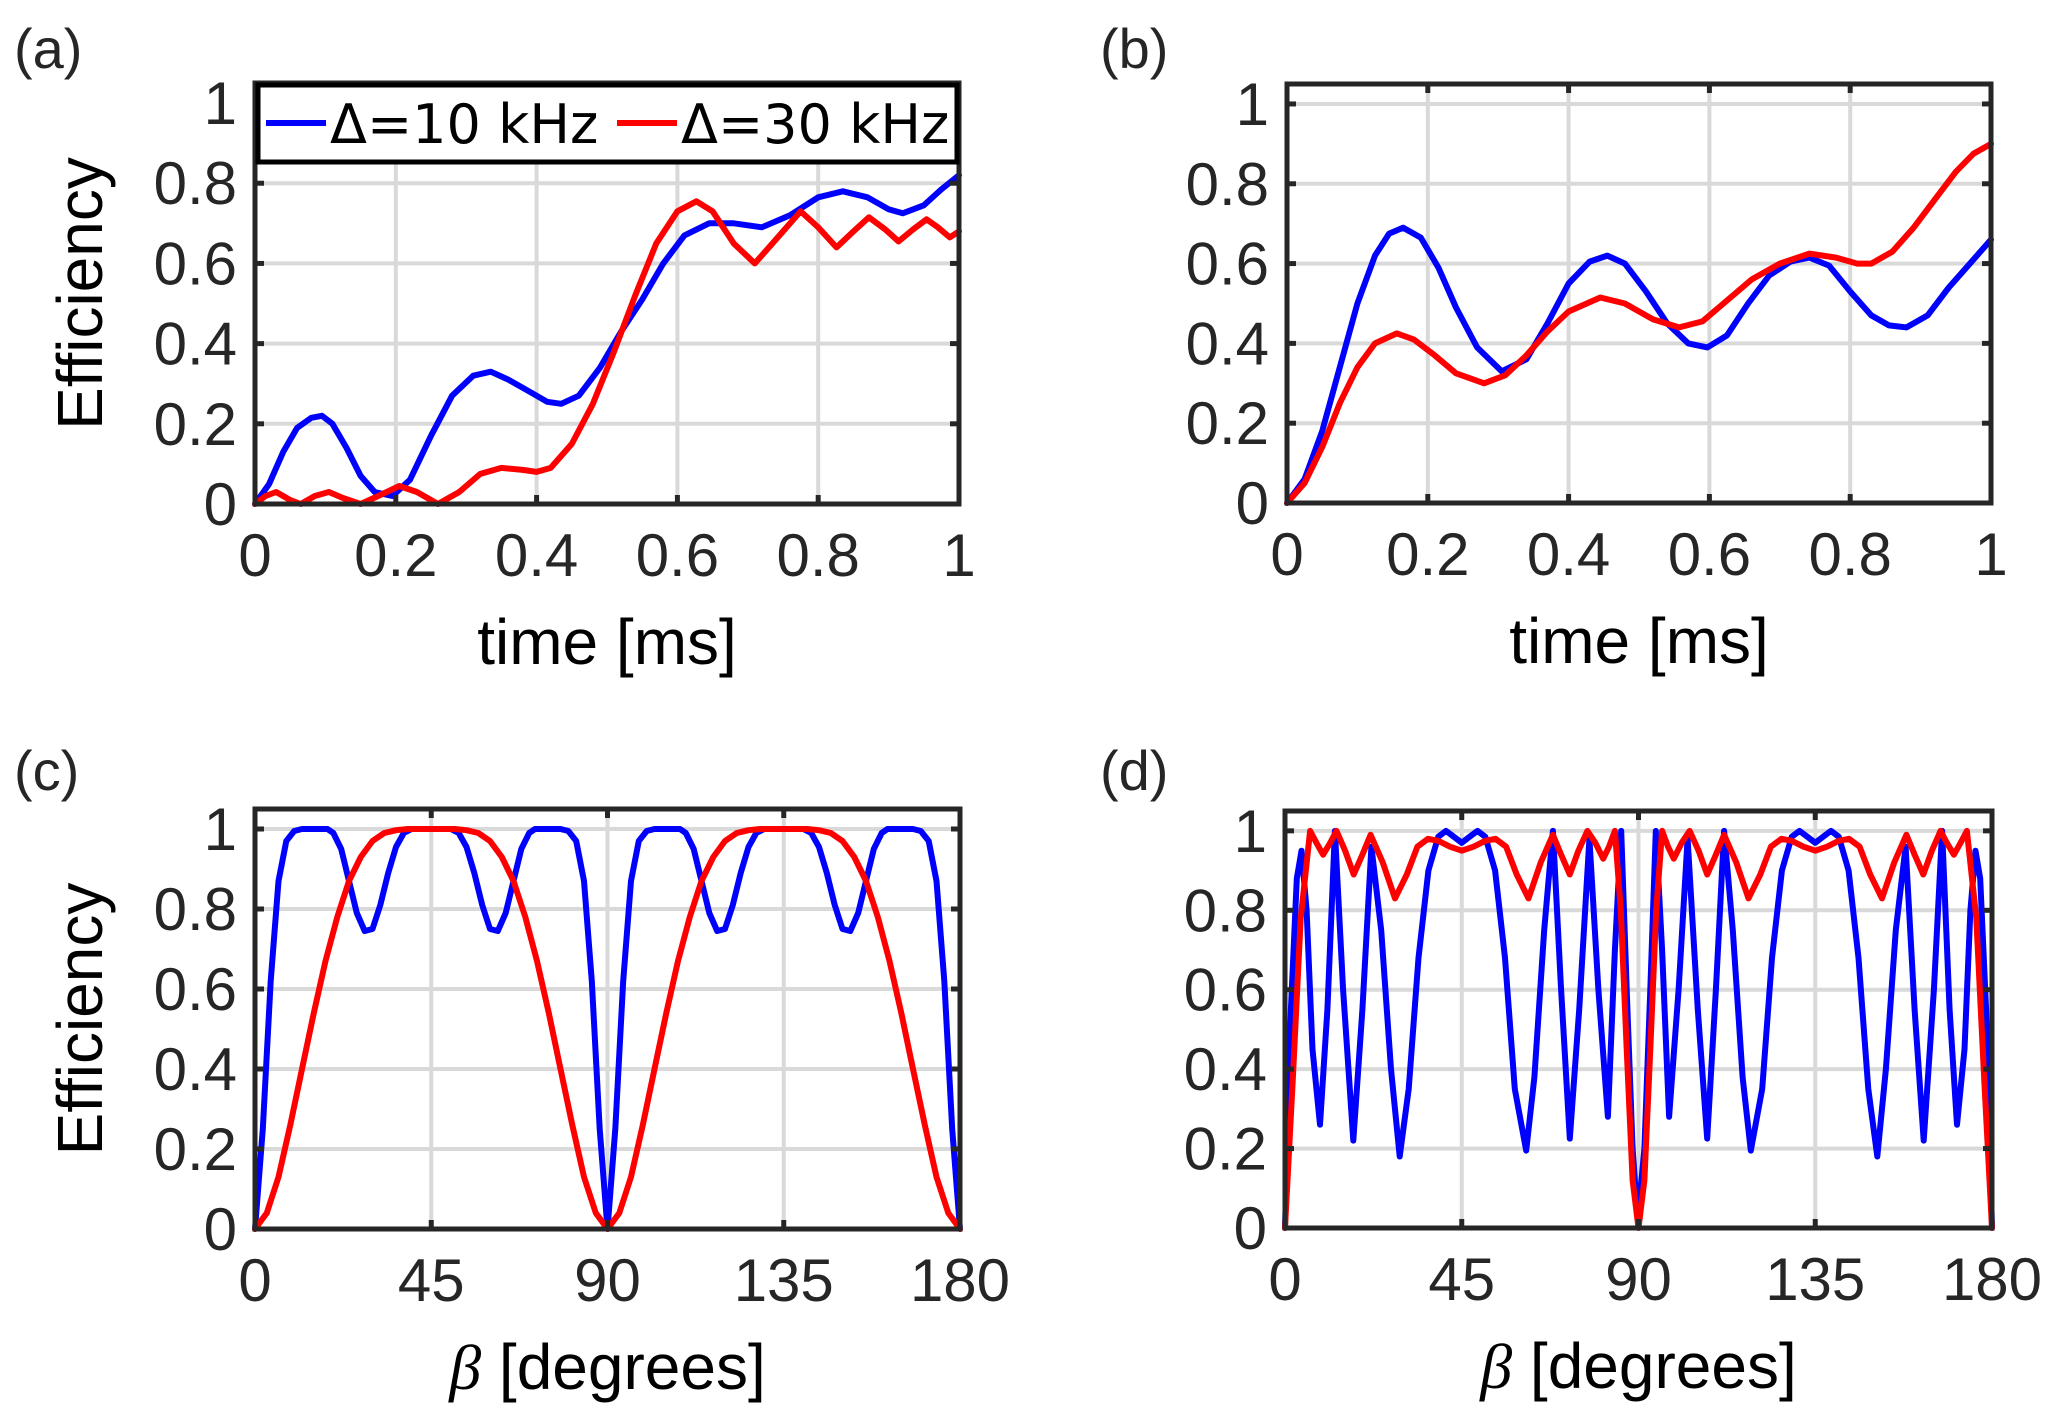 The width and height of the screenshot is (2067, 1425). Describe the element at coordinates (1134, 48) in the screenshot. I see `panel-label-b: (b)` at that location.